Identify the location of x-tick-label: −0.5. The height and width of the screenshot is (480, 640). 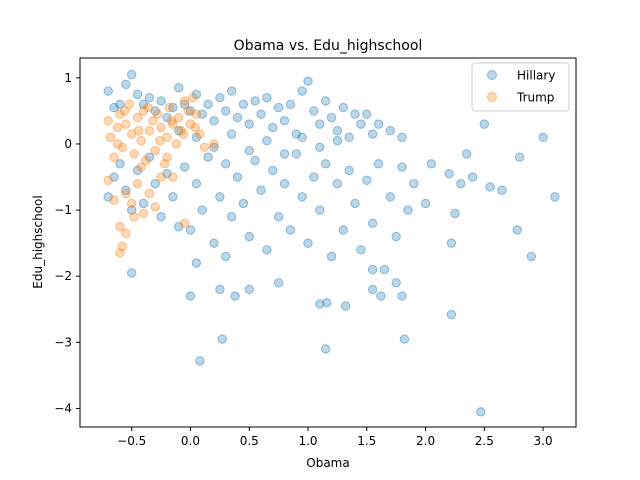
(131, 441).